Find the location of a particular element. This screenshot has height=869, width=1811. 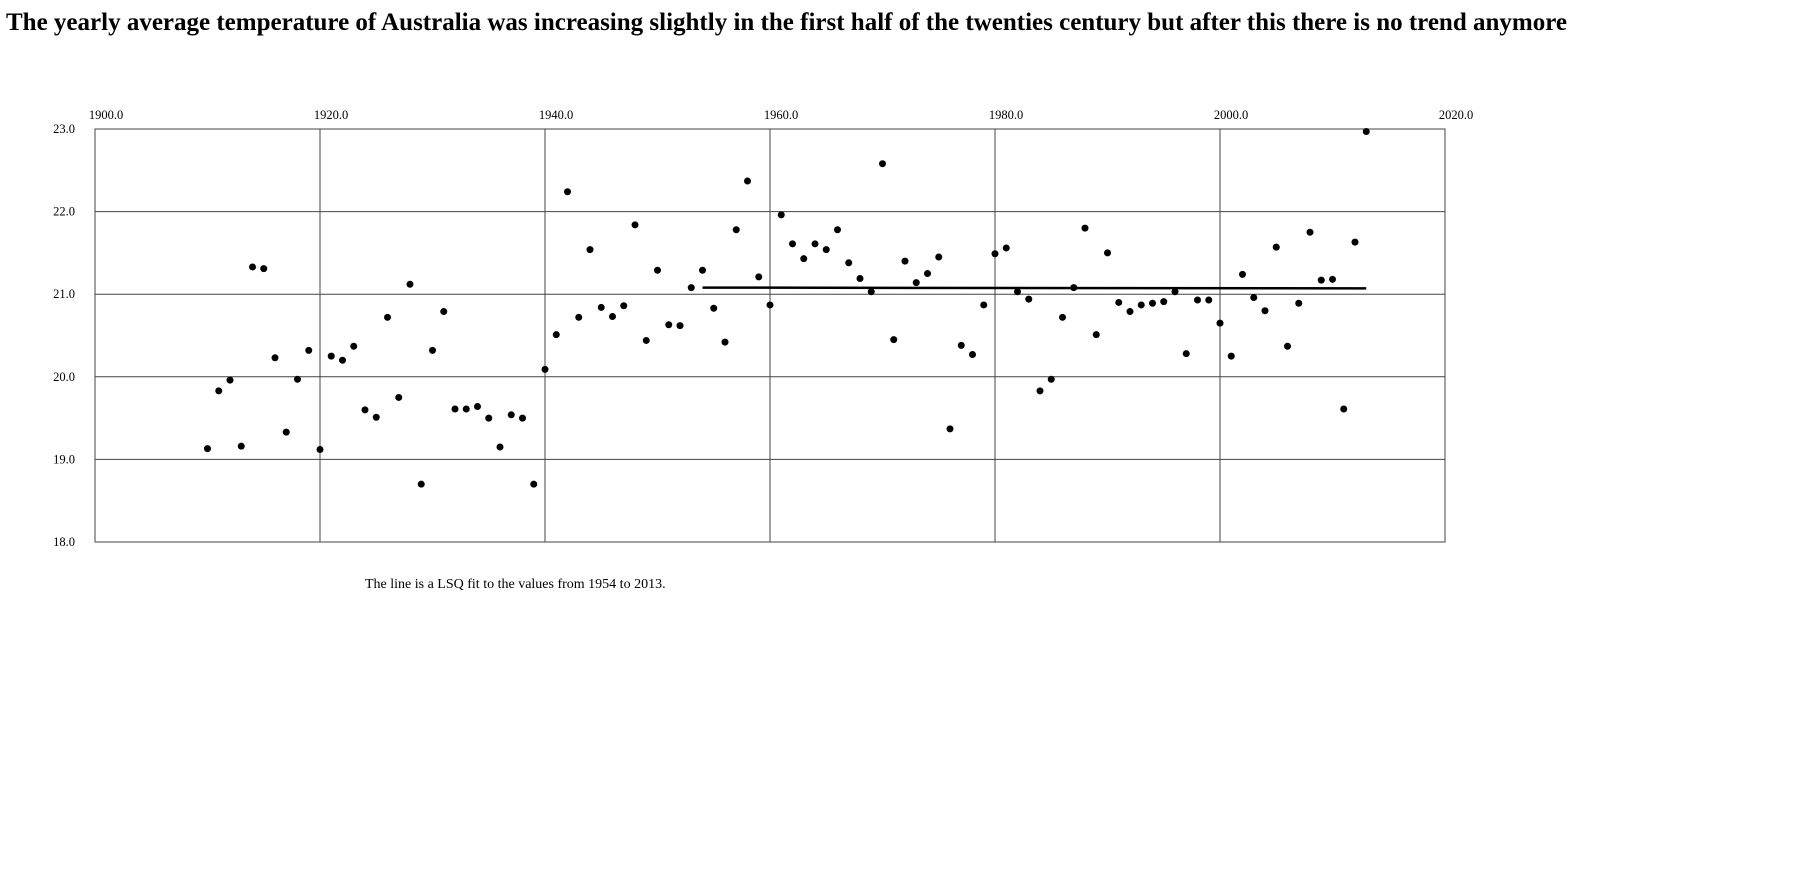

x-tick-label: 1900.0 is located at coordinates (106, 115).